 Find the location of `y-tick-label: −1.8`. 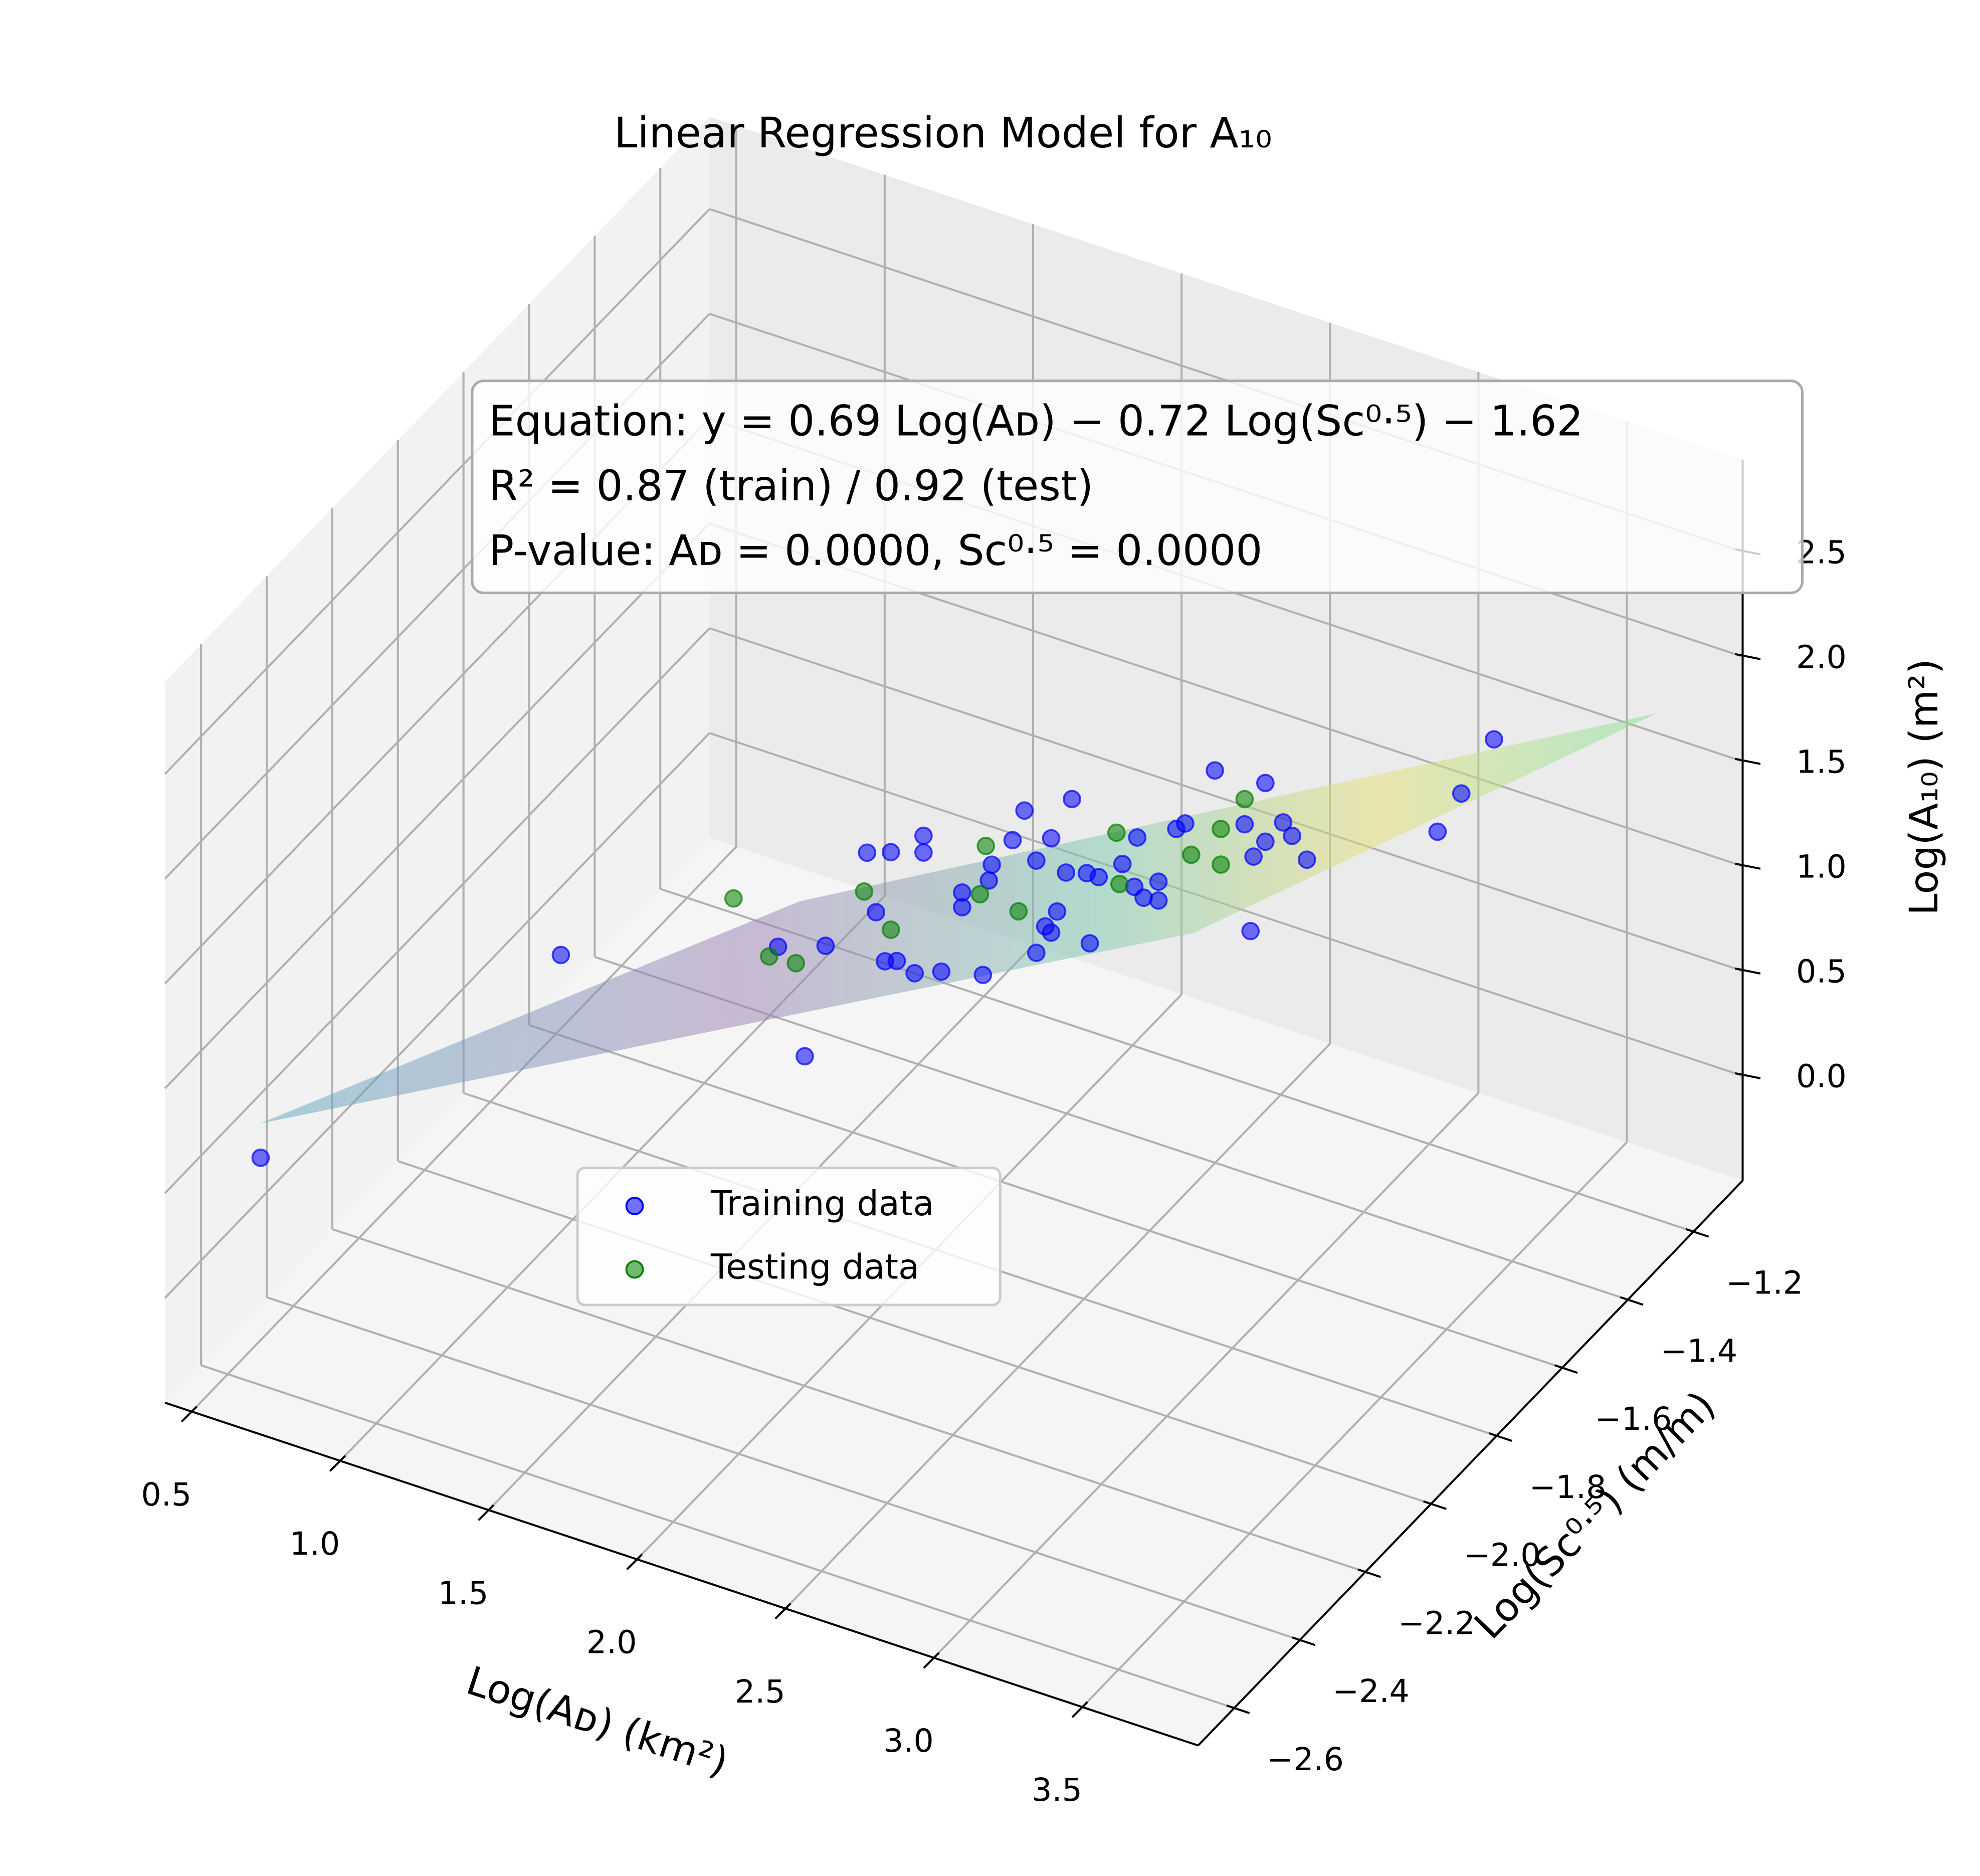

y-tick-label: −1.8 is located at coordinates (1568, 1487).